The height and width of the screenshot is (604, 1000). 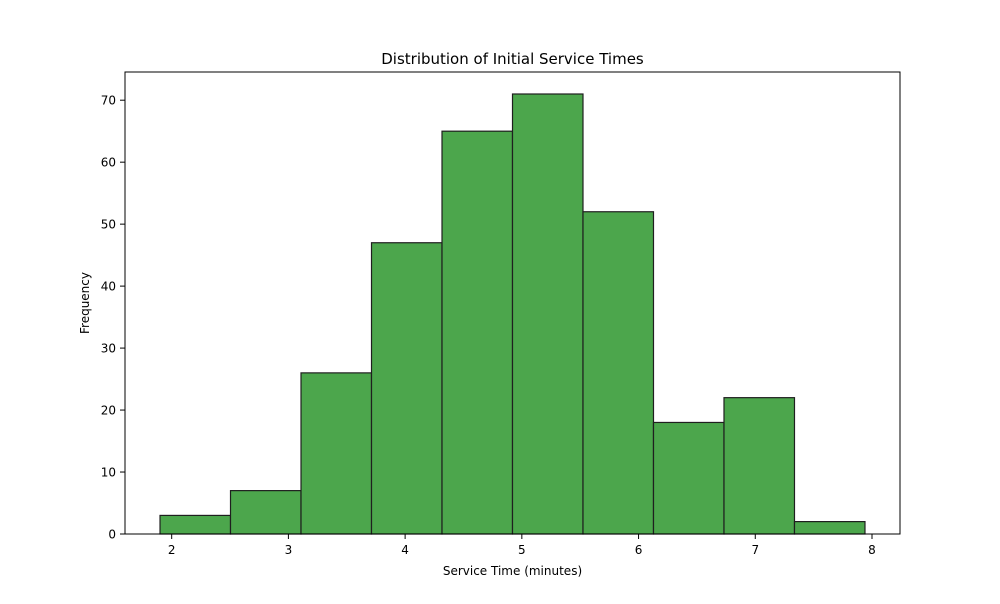 What do you see at coordinates (108, 411) in the screenshot?
I see `y-tick-label: 20` at bounding box center [108, 411].